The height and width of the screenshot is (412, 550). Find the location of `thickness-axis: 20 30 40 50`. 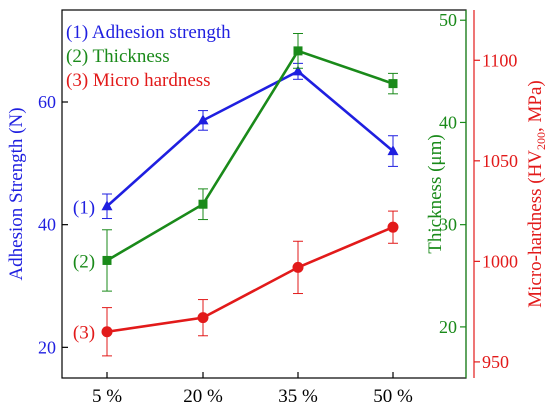

thickness-axis: 20 30 40 50 is located at coordinates (452, 173).